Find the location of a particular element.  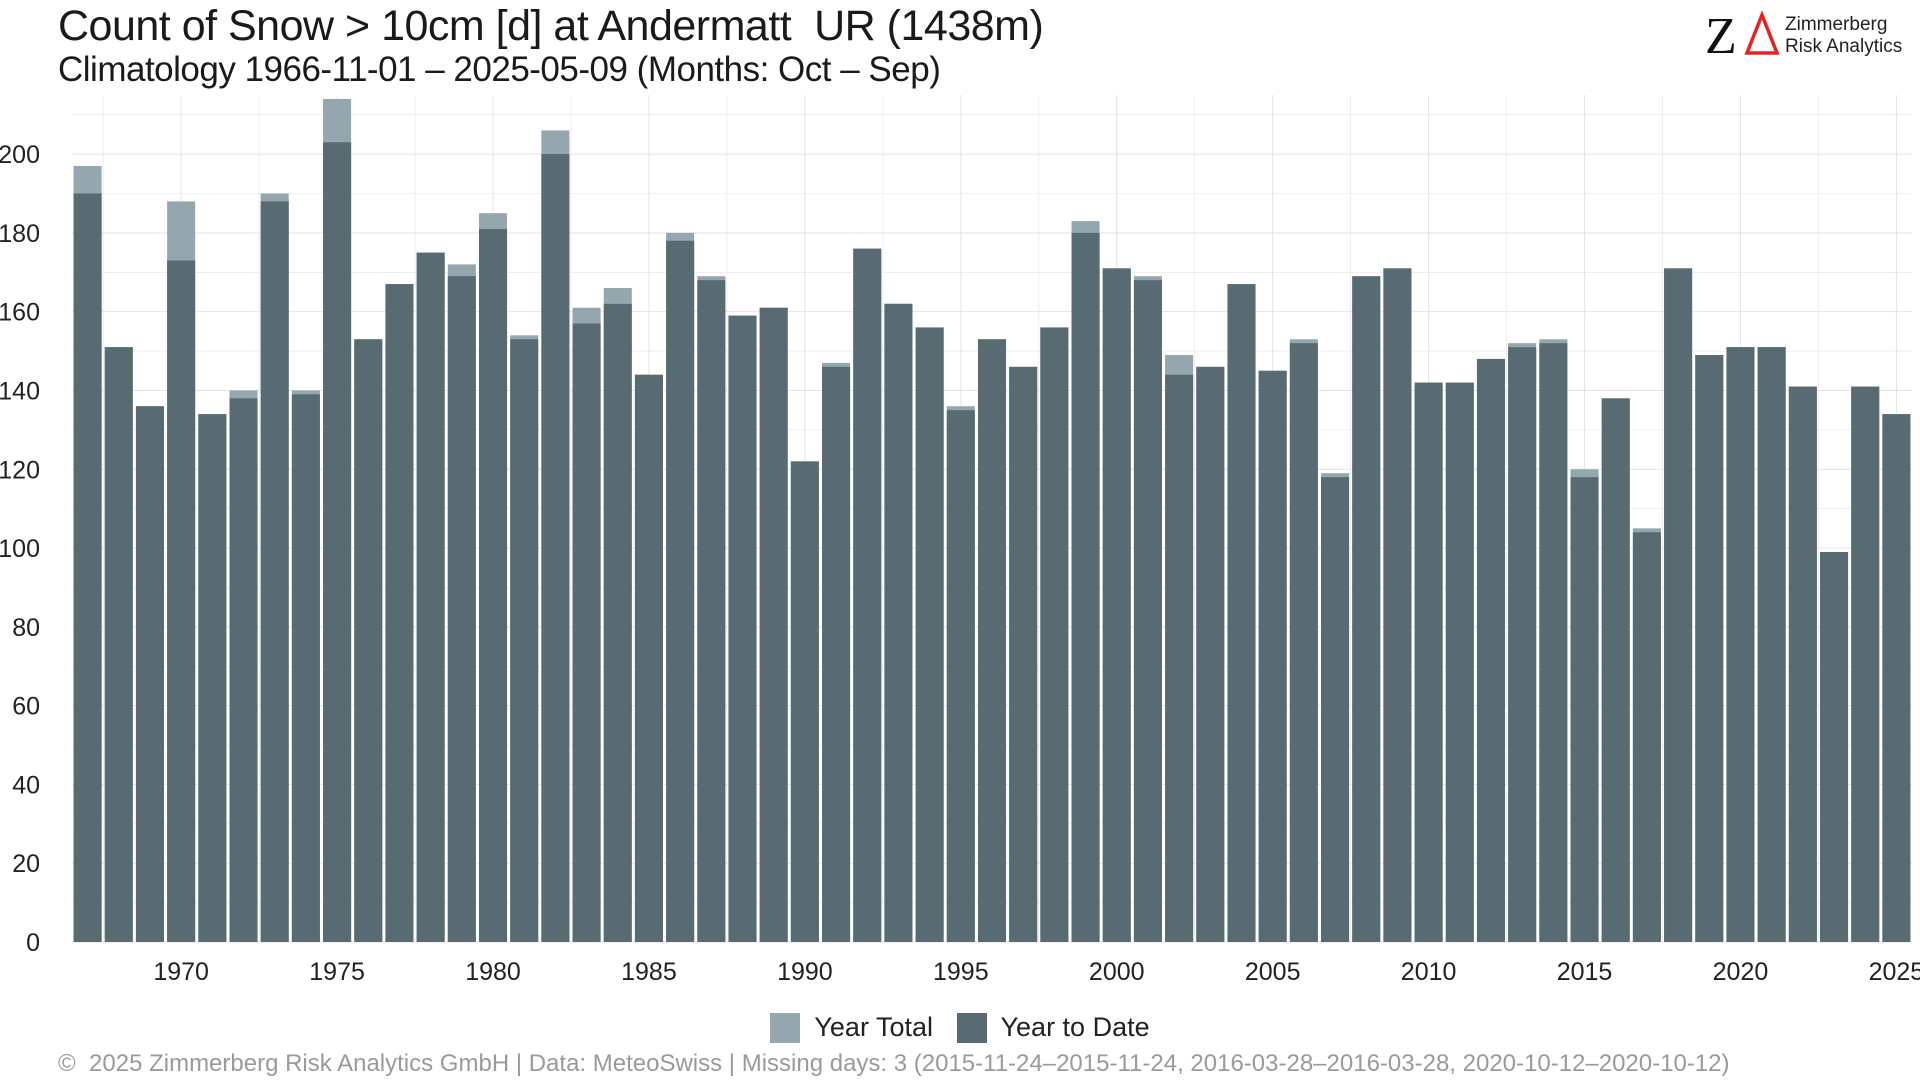

bar-year-to-date-1975 is located at coordinates (337, 542).